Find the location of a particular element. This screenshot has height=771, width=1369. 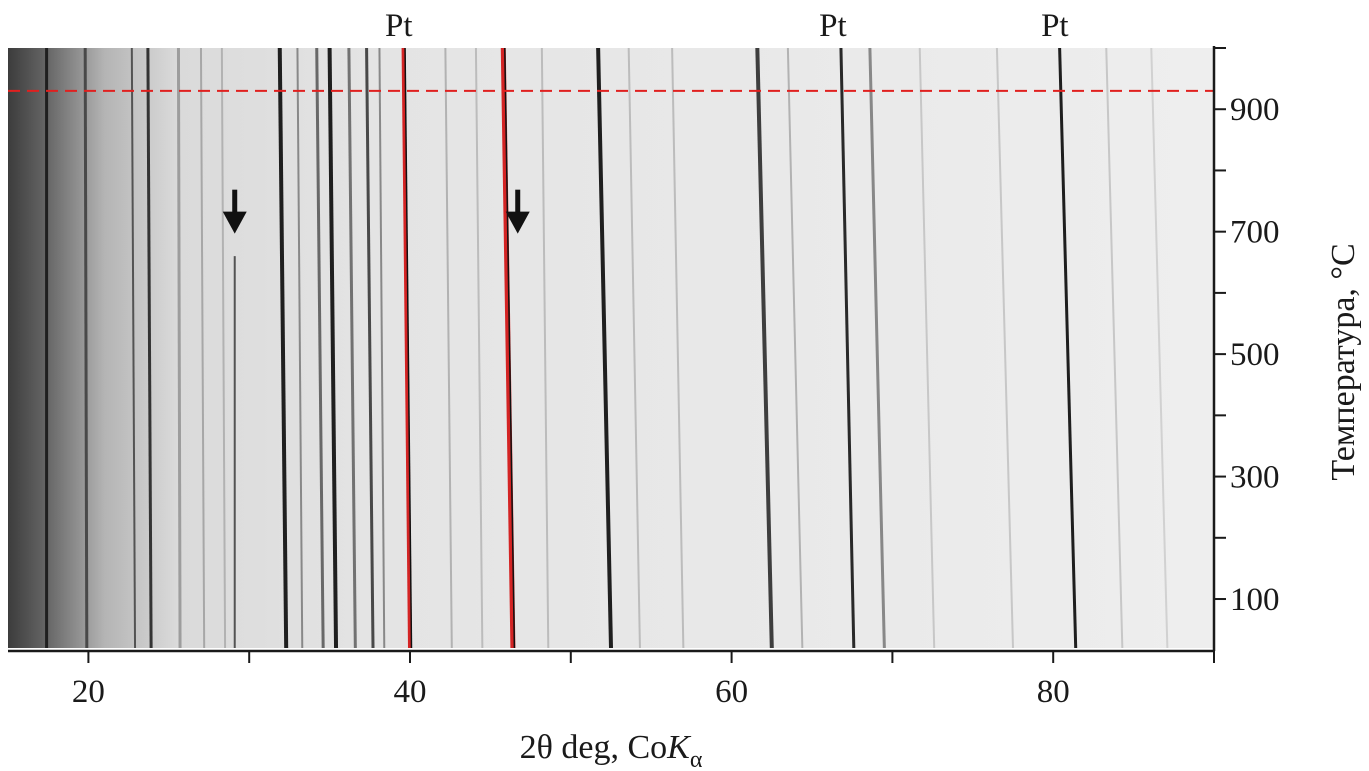

x-axis-title: 2θ deg, CoKα is located at coordinates (611, 750).